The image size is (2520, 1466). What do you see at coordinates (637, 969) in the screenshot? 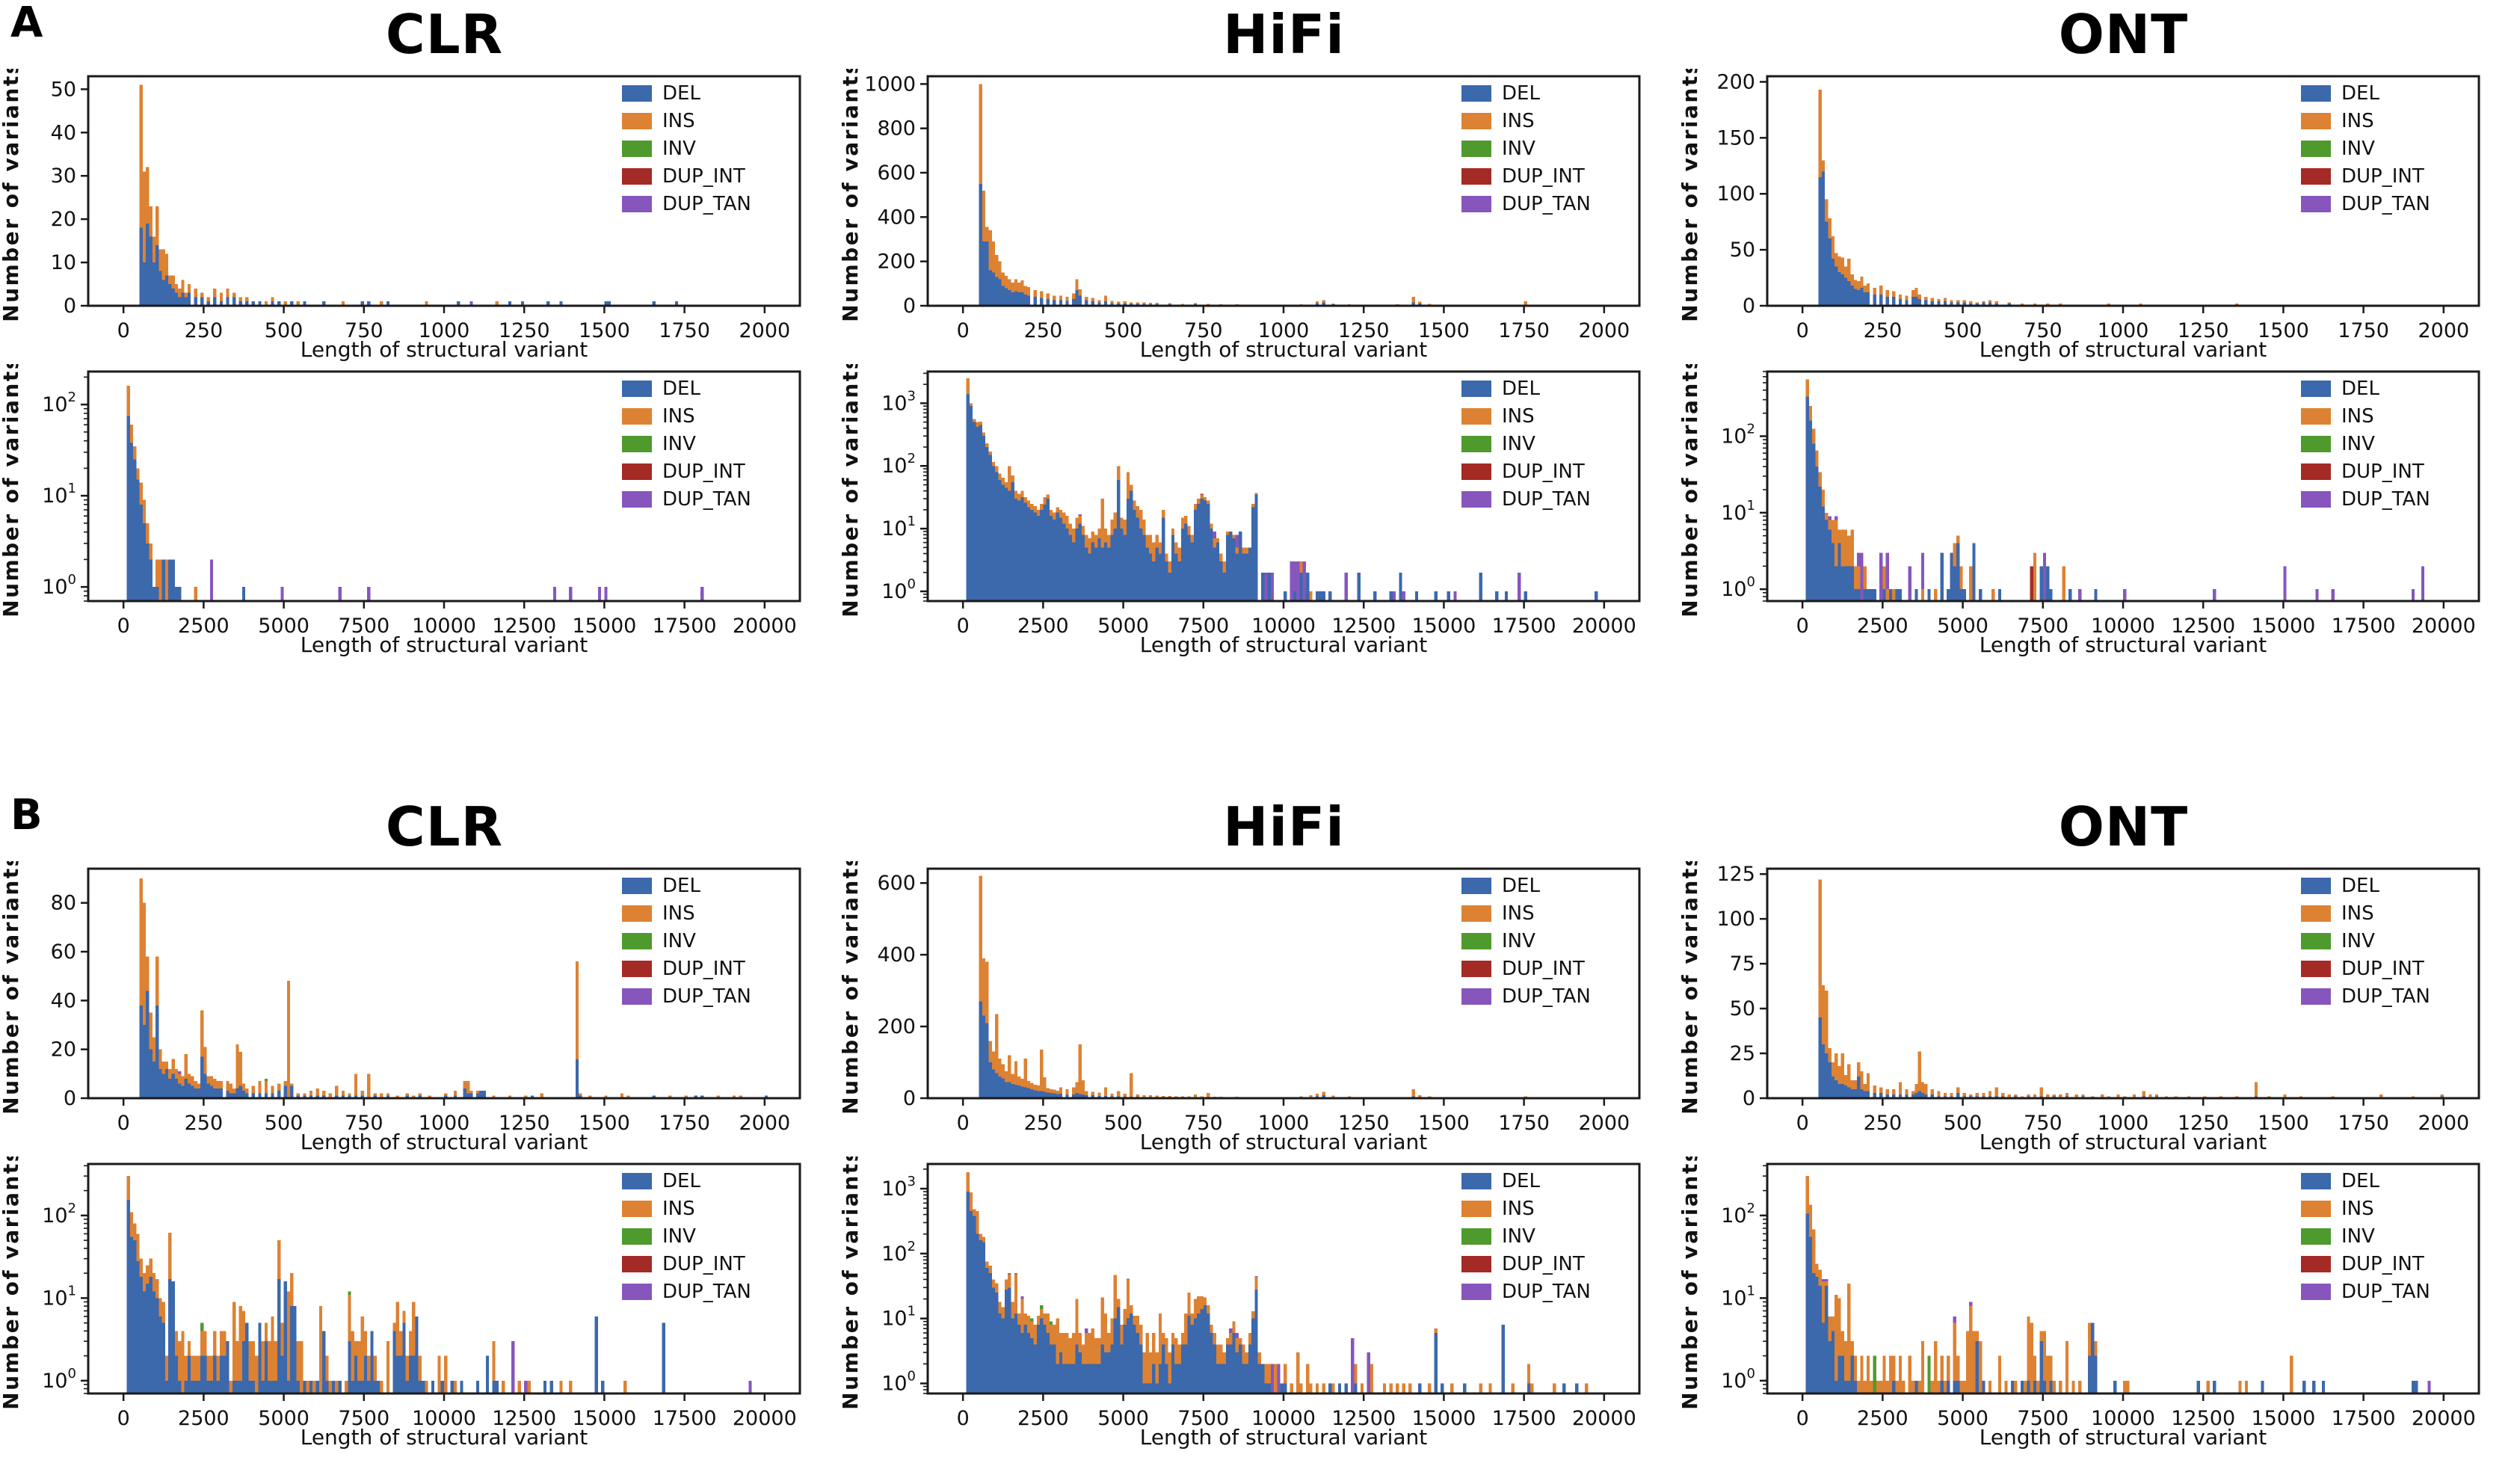
I see `legend-swatch-dup_int` at bounding box center [637, 969].